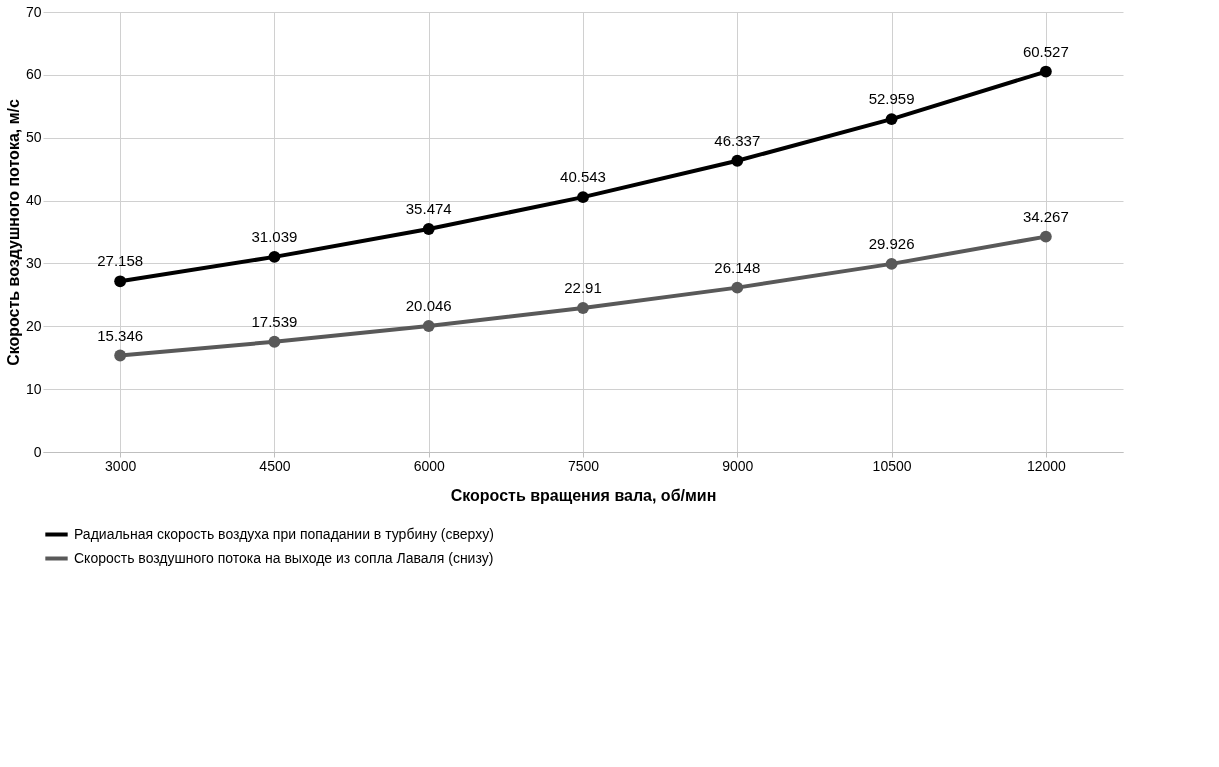  What do you see at coordinates (121, 465) in the screenshot?
I see `x-tick-label: 3000` at bounding box center [121, 465].